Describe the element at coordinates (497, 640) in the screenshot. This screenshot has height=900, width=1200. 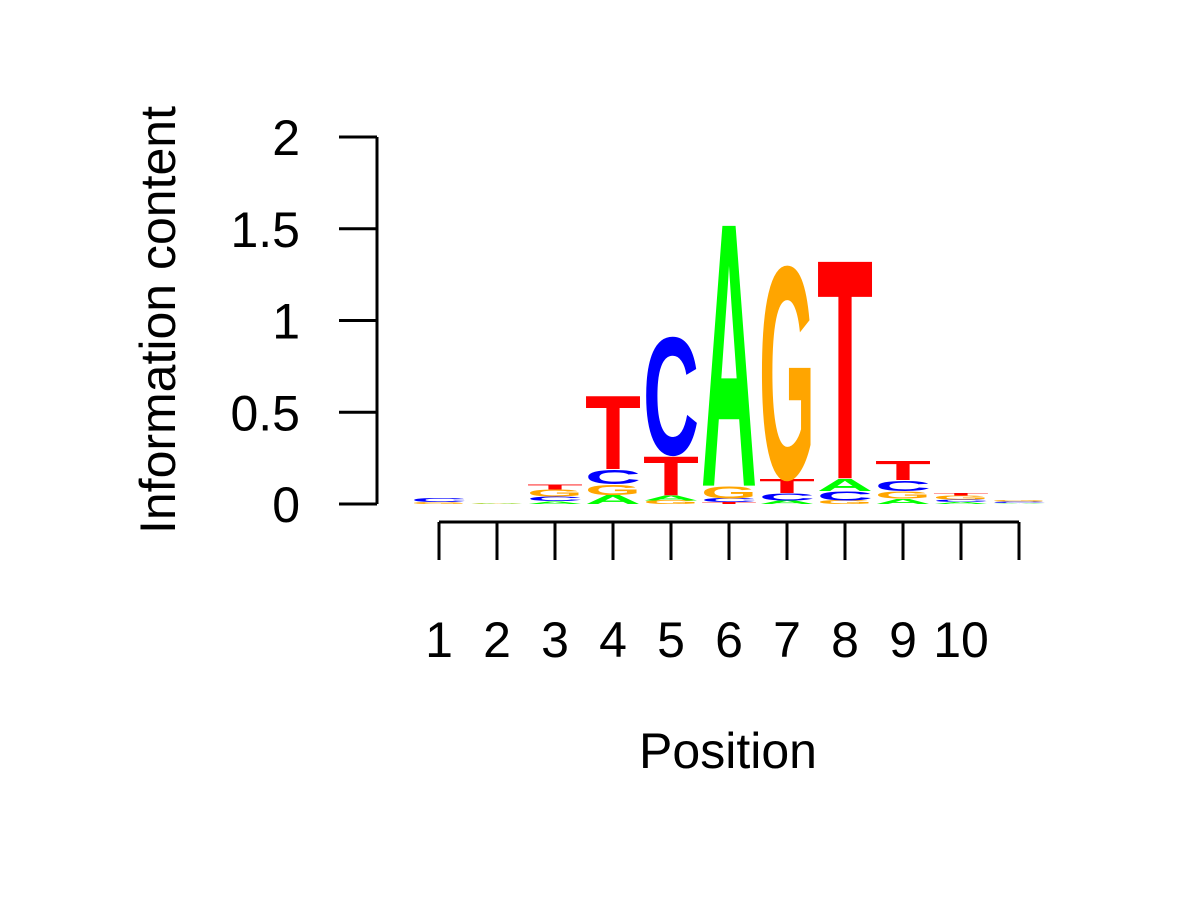
I see `x-tick-label: 2` at that location.